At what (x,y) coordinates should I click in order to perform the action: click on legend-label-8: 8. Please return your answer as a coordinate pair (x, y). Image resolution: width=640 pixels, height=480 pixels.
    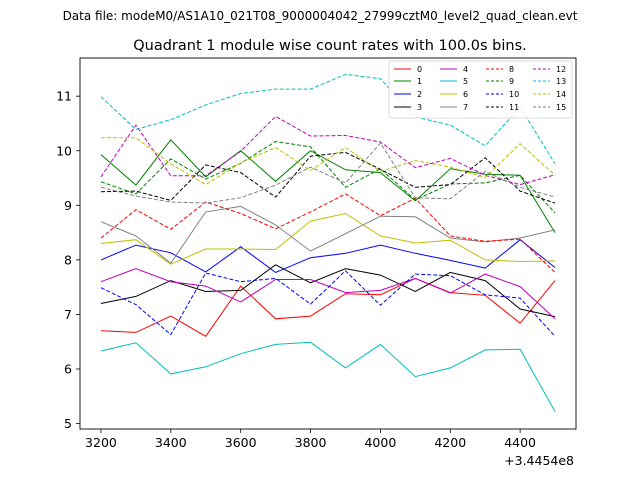
    Looking at the image, I should click on (511, 69).